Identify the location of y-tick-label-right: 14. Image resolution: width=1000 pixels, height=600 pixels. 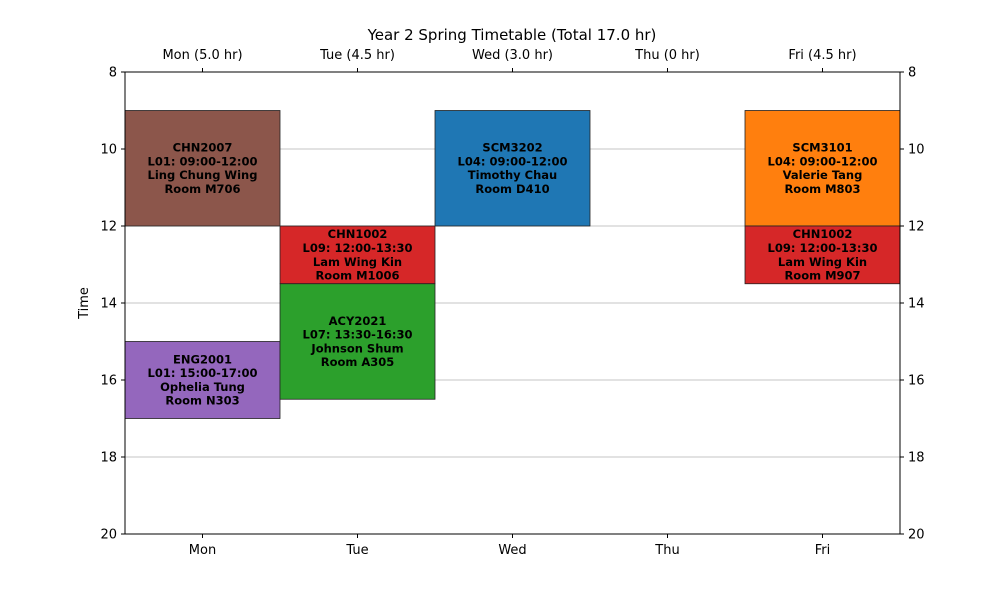
(916, 304).